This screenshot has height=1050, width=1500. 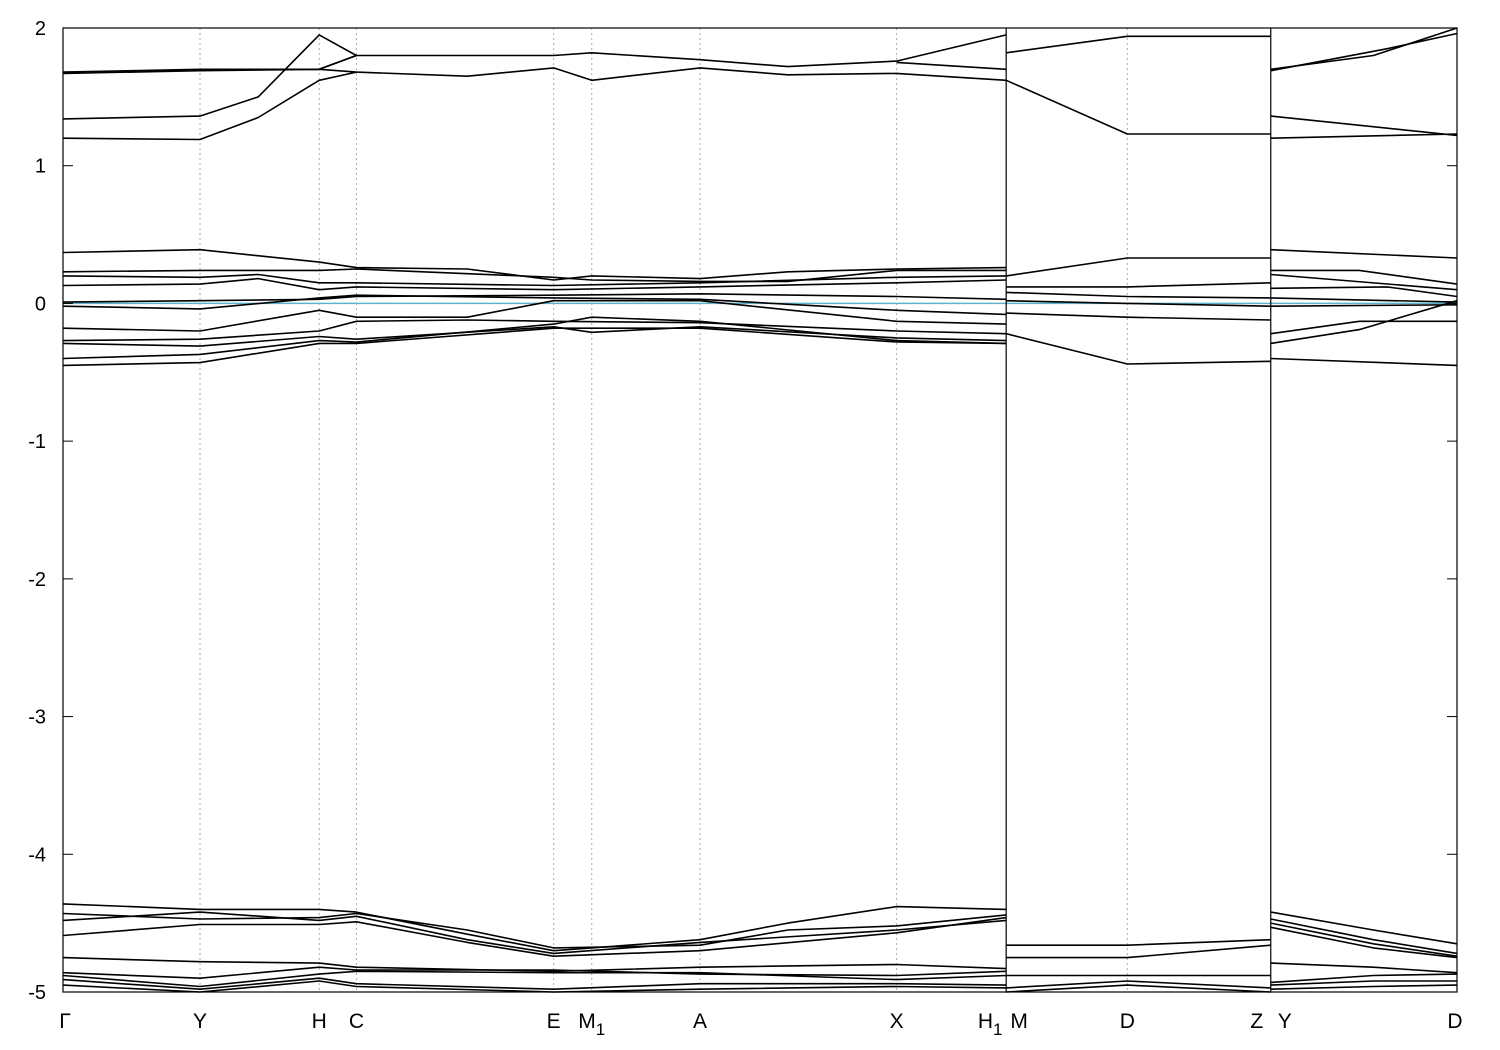 I want to click on kpoint-label: H, so click(x=319, y=1021).